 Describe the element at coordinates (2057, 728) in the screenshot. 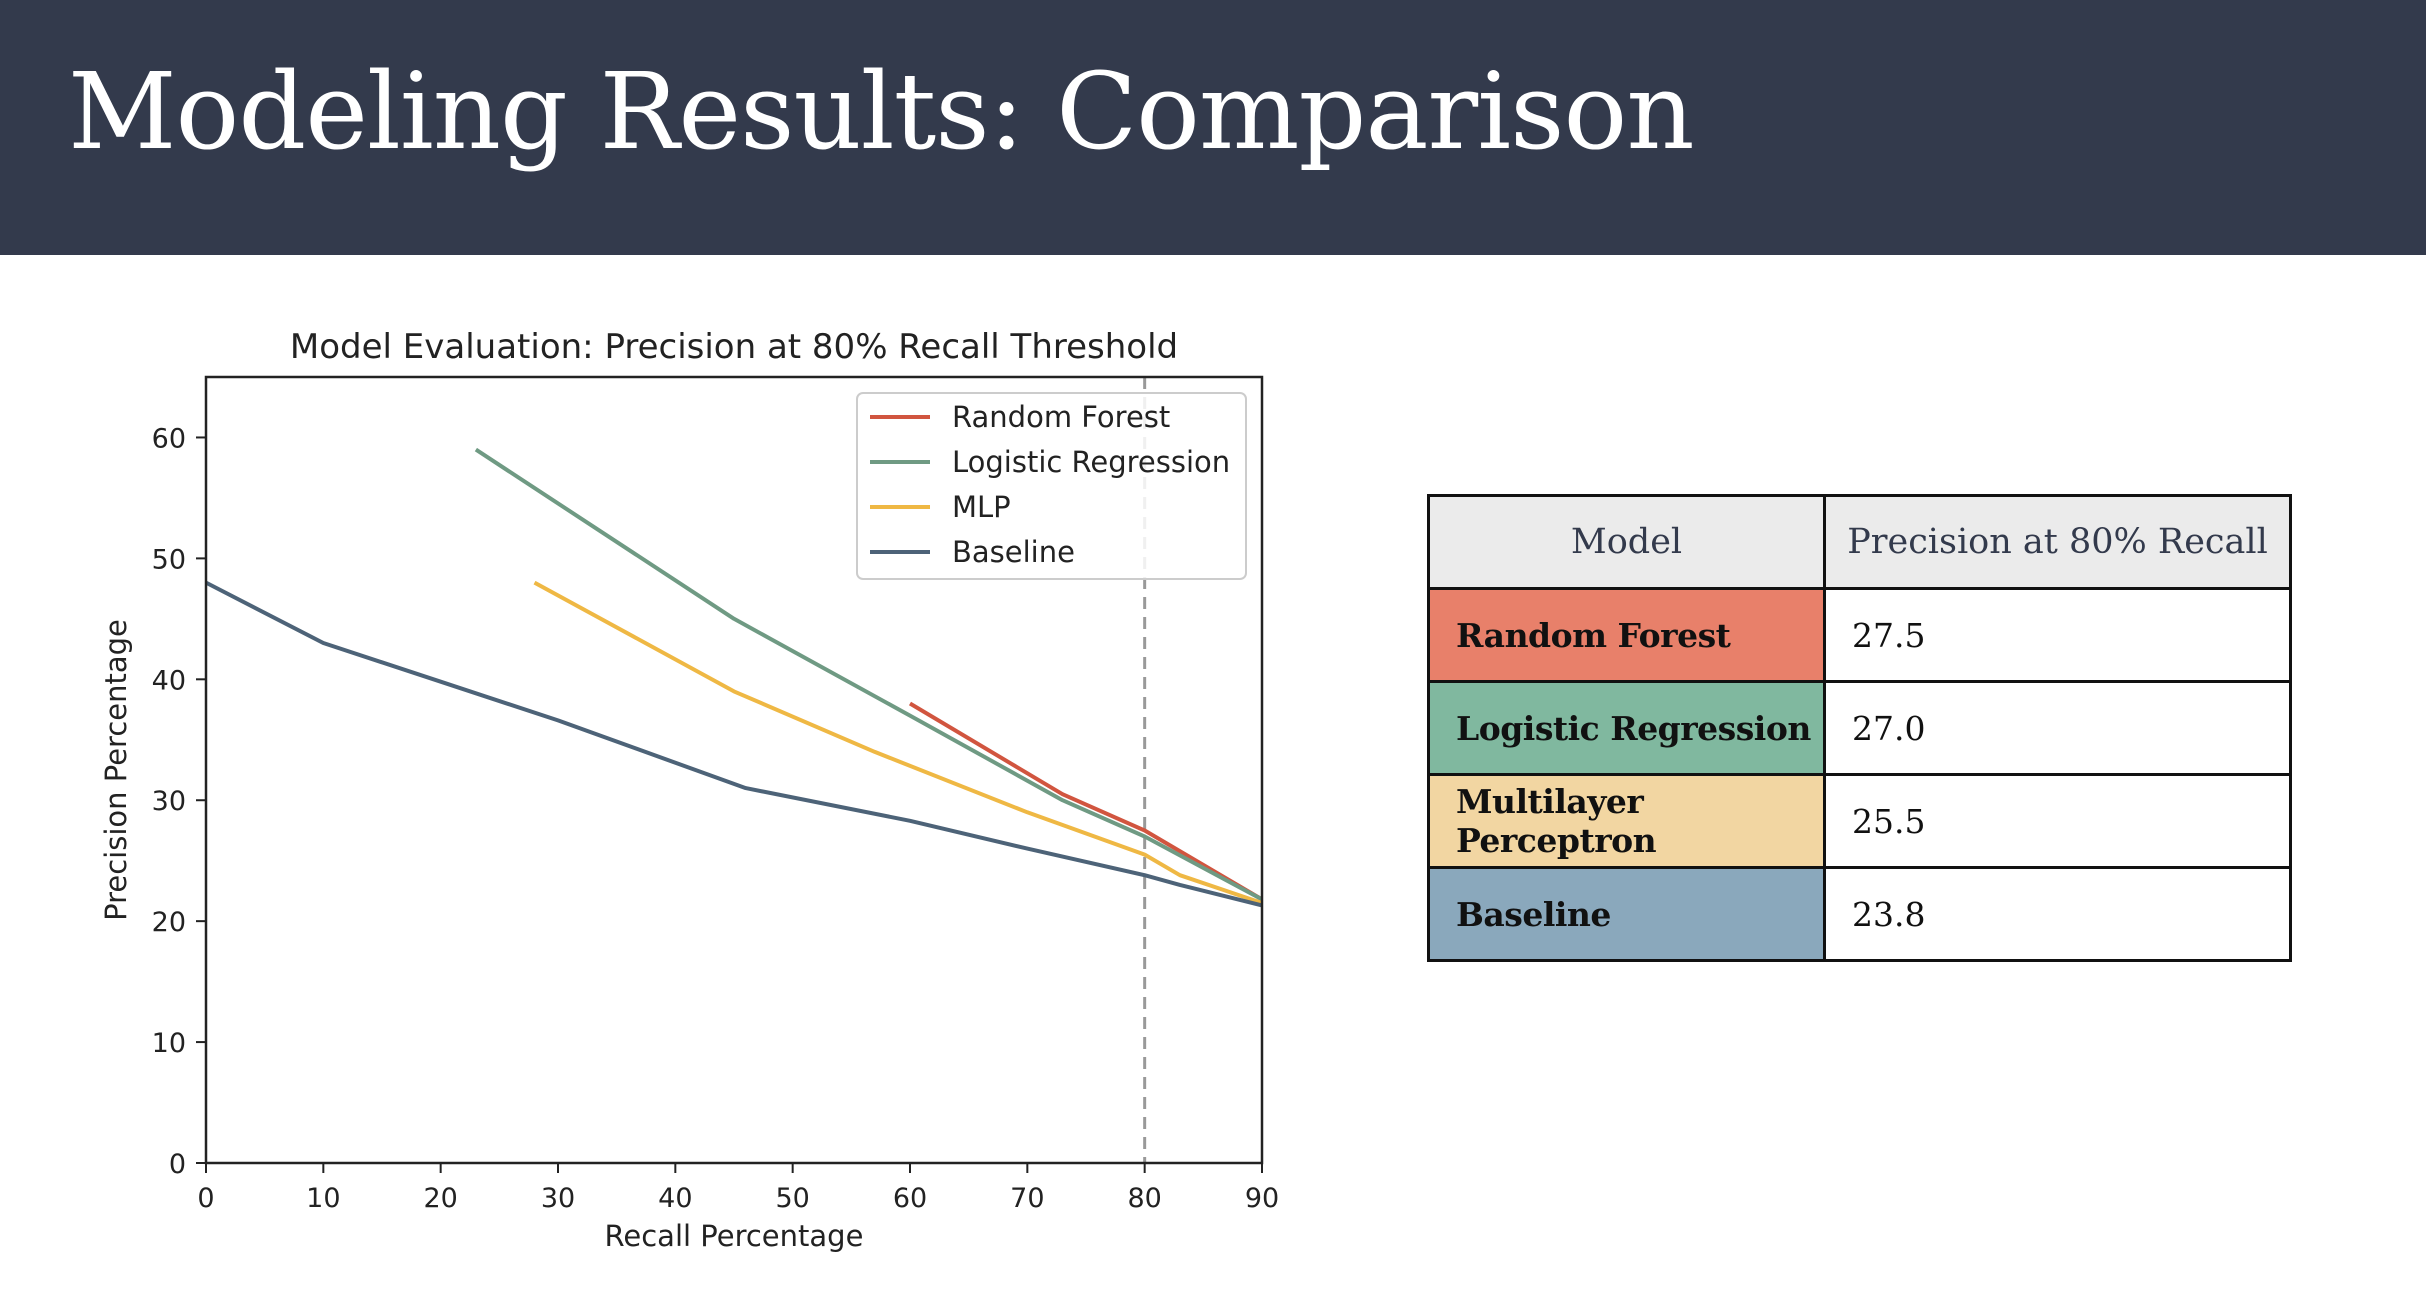

I see `precision-value-cell: 27.0` at that location.